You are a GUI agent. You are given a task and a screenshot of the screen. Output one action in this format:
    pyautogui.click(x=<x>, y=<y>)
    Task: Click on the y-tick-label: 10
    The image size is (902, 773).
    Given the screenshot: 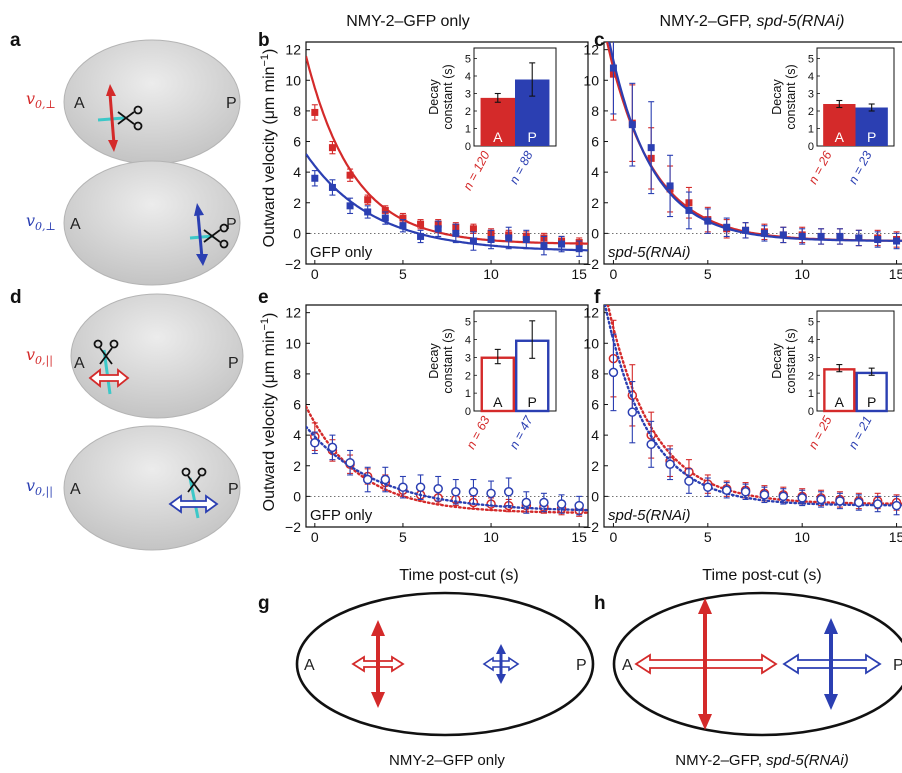 What is the action you would take?
    pyautogui.click(x=293, y=80)
    